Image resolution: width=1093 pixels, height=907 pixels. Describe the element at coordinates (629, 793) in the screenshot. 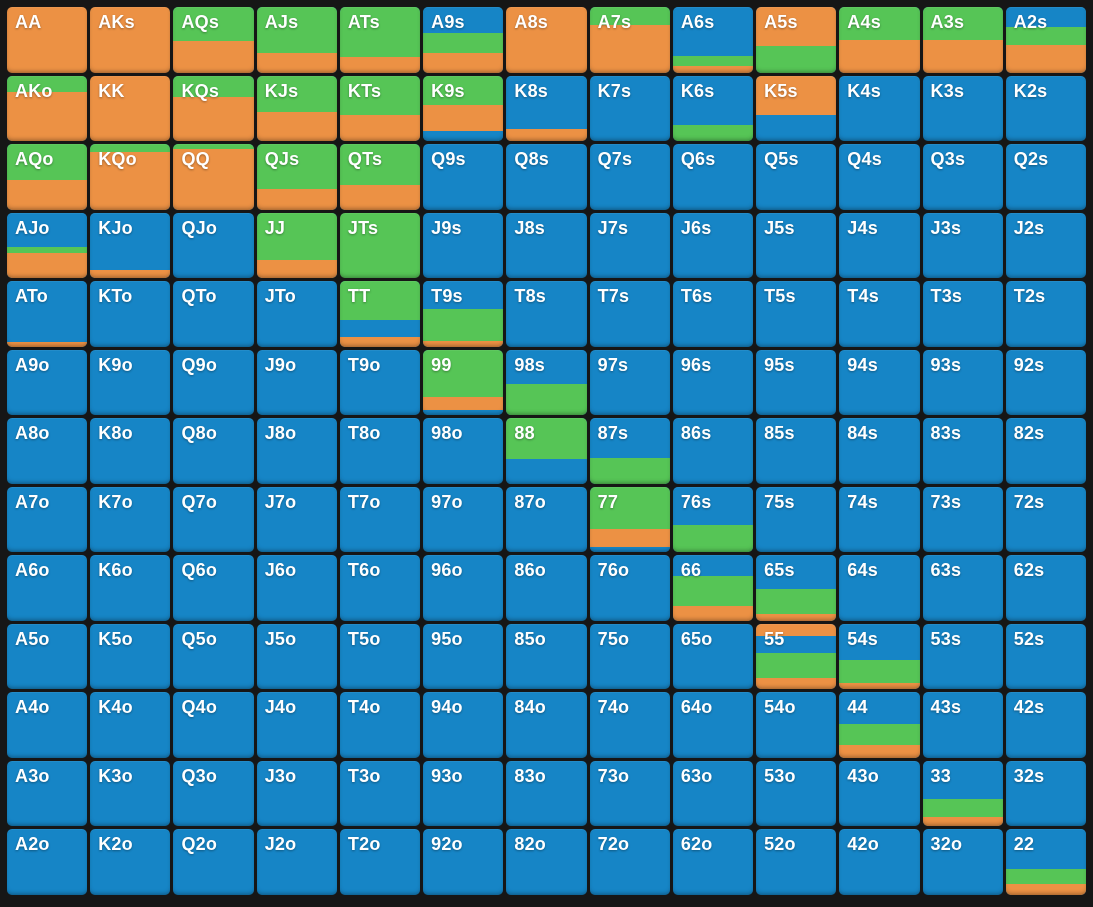

I see `hand-cell-73o: 73o` at that location.